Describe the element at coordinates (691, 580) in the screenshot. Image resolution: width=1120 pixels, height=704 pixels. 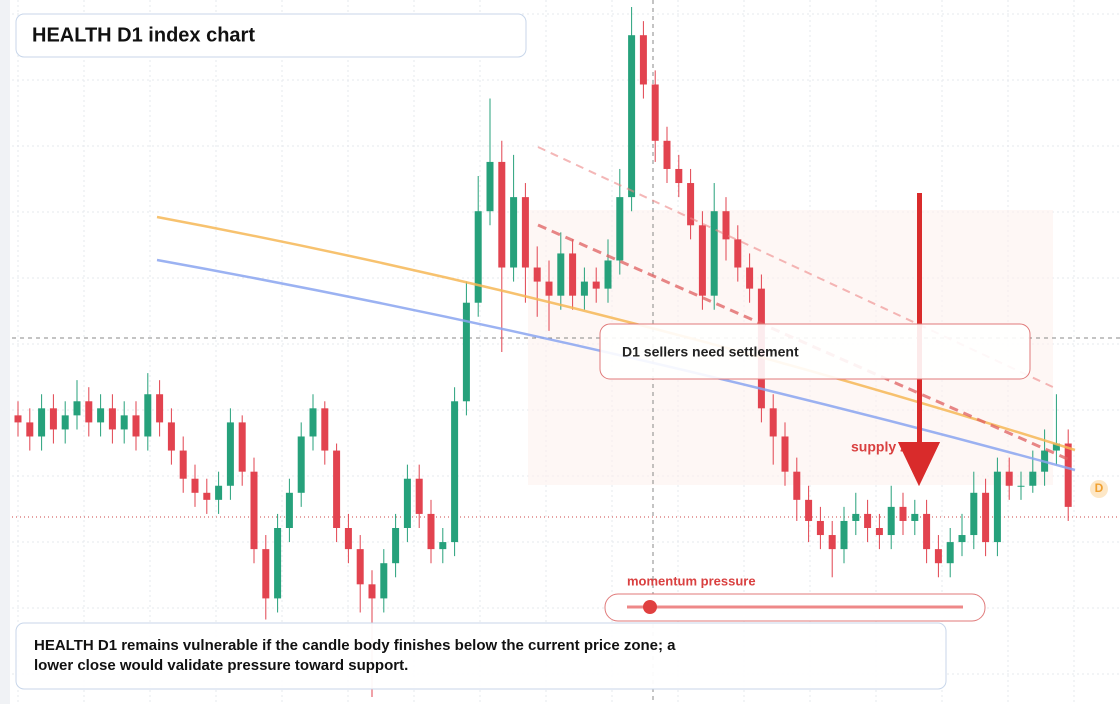
I see `momentum-label: momentum pressure` at that location.